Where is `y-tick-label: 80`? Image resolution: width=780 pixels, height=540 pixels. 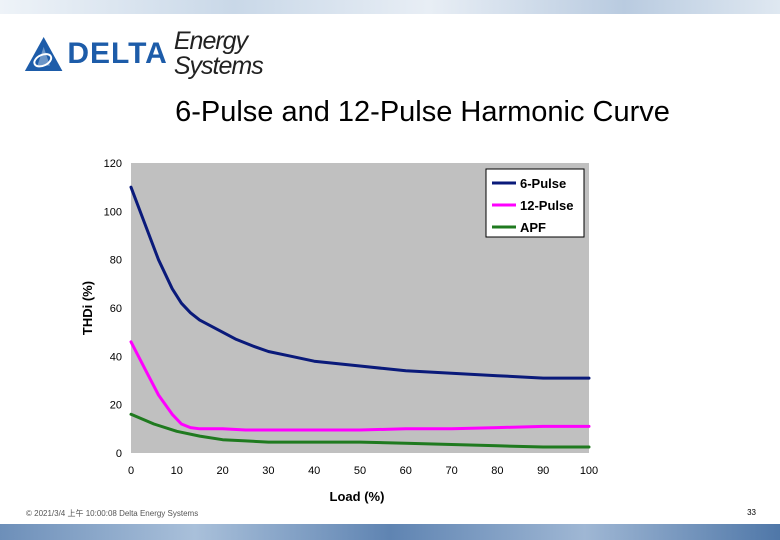 y-tick-label: 80 is located at coordinates (116, 261).